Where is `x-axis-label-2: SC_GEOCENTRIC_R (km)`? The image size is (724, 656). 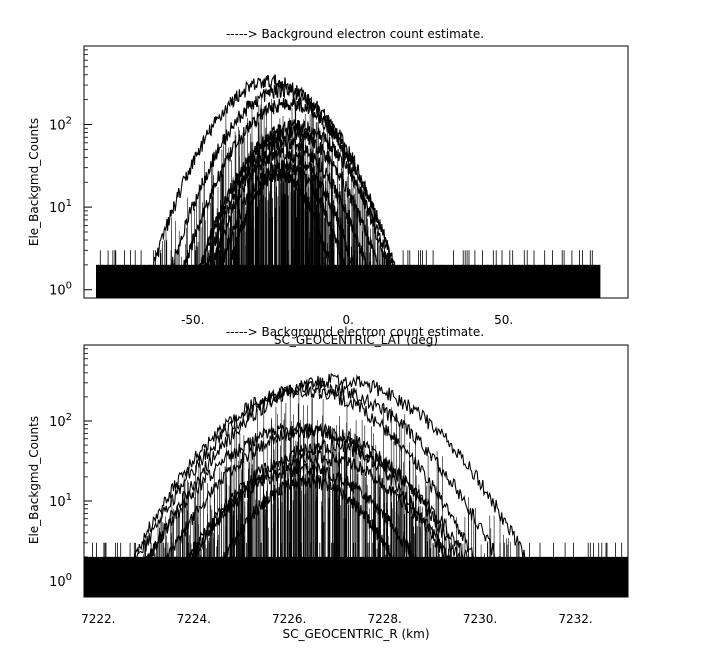 x-axis-label-2: SC_GEOCENTRIC_R (km) is located at coordinates (356, 634).